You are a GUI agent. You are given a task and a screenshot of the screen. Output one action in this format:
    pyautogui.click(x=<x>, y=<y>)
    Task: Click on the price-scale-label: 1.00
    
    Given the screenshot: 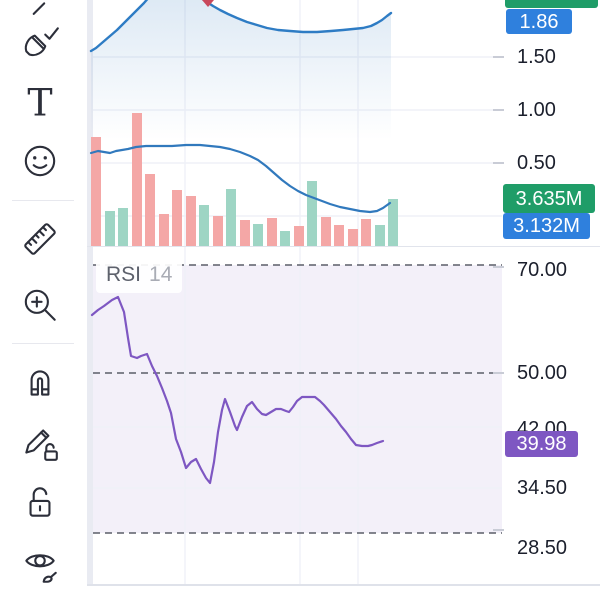 What is the action you would take?
    pyautogui.click(x=536, y=110)
    